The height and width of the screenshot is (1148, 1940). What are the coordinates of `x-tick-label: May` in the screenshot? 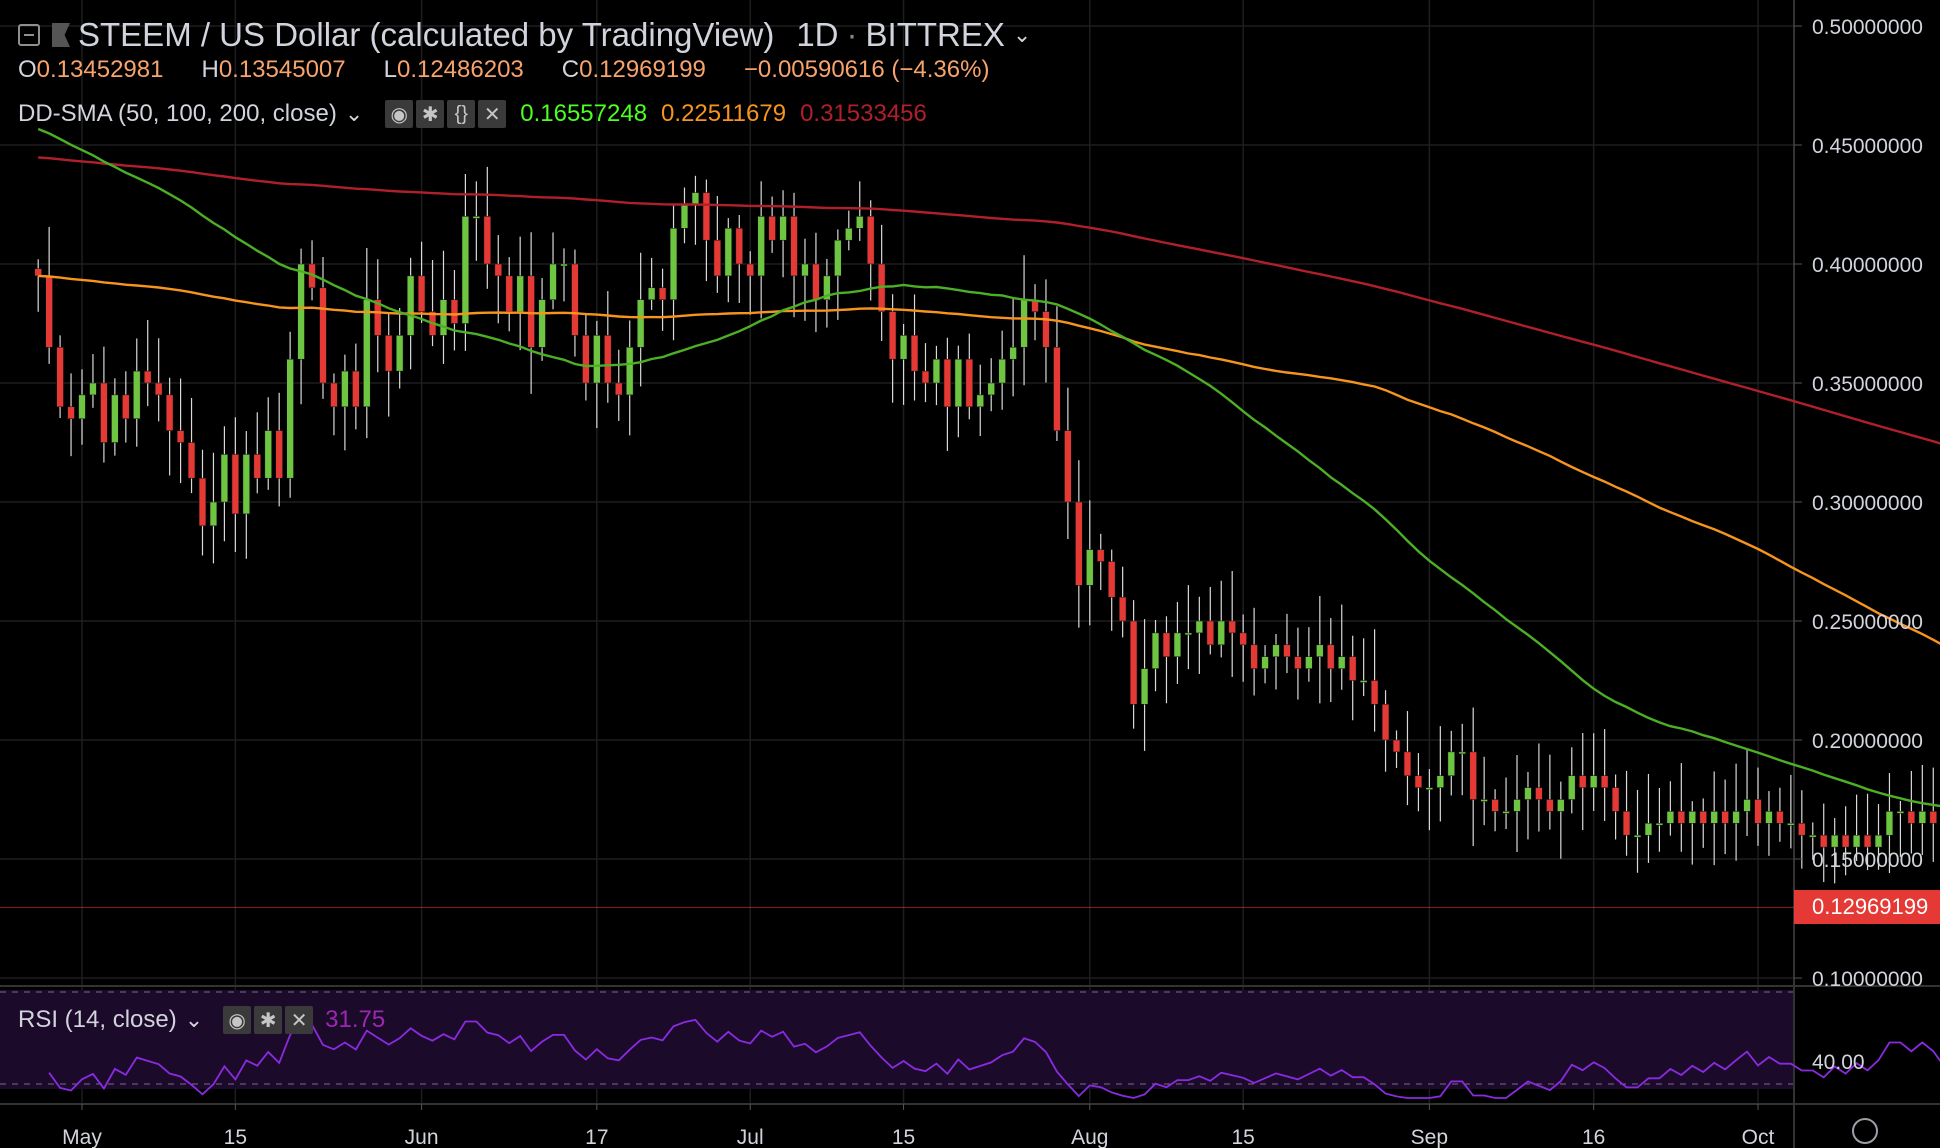 It's located at (82, 1137).